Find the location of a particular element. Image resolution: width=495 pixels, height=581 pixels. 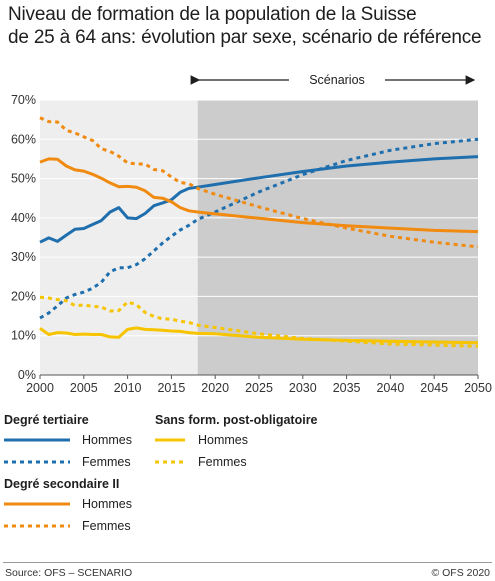

y-tick-label: 10% is located at coordinates (23, 336).